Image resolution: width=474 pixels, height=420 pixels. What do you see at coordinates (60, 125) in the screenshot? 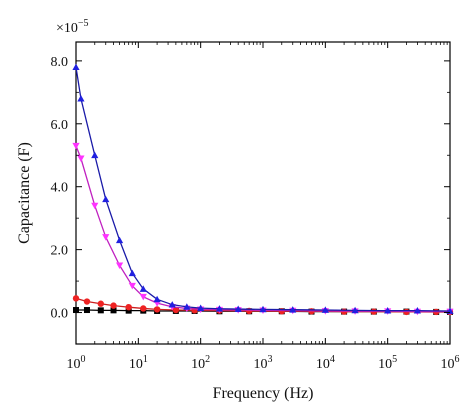
I see `y-tick-label: 6.0` at bounding box center [60, 125].